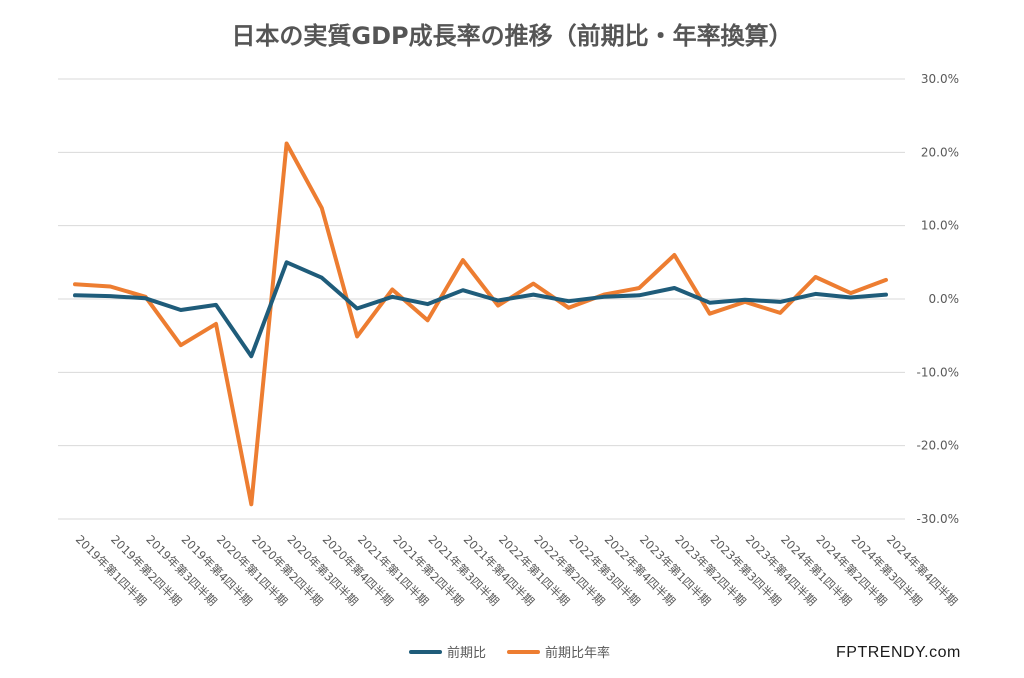 The image size is (1024, 678). What do you see at coordinates (511, 36) in the screenshot?
I see `chart-title: 日本の実質GDP成長率の推移（前期比・年率換算）` at bounding box center [511, 36].